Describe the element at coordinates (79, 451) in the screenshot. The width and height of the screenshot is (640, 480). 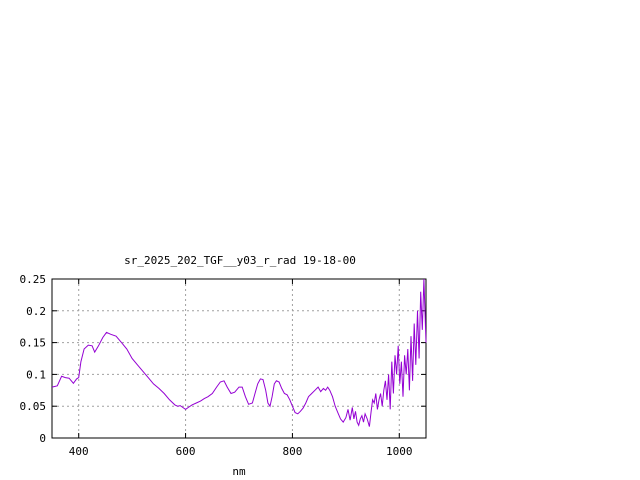
I see `x-tick-label: 400` at that location.